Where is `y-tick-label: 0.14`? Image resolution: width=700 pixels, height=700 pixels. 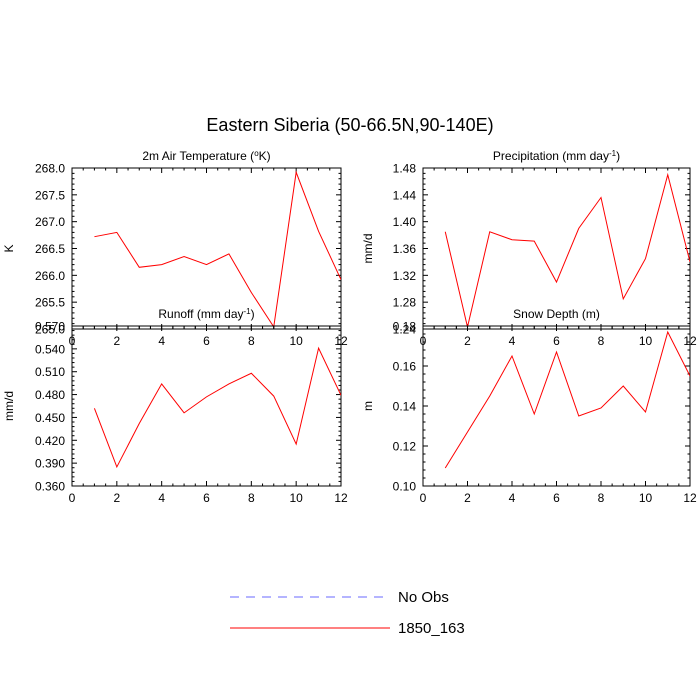
y-tick-label: 0.14 is located at coordinates (405, 407).